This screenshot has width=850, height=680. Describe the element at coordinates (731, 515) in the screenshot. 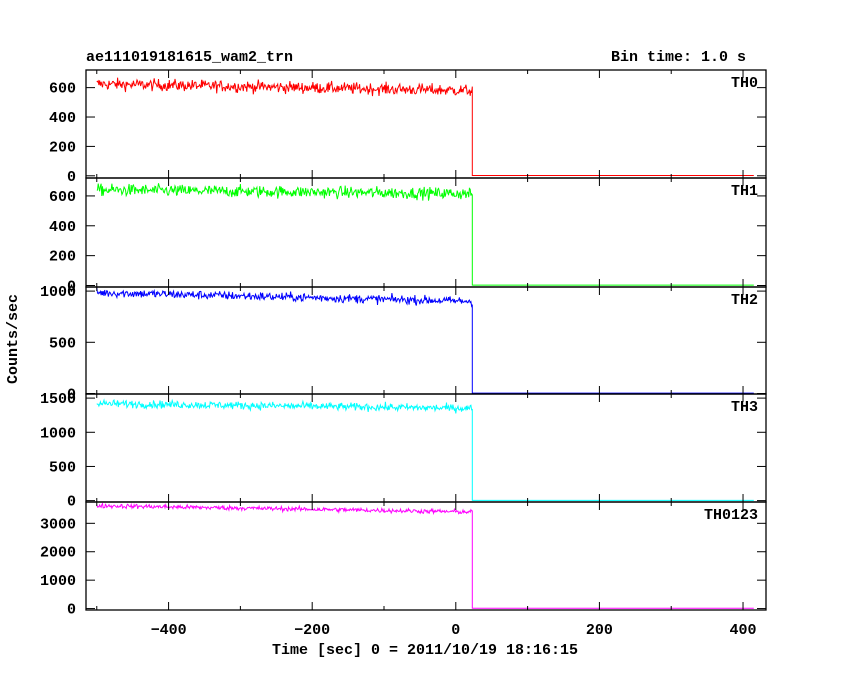

I see `panel-label-th0123: TH0123` at that location.